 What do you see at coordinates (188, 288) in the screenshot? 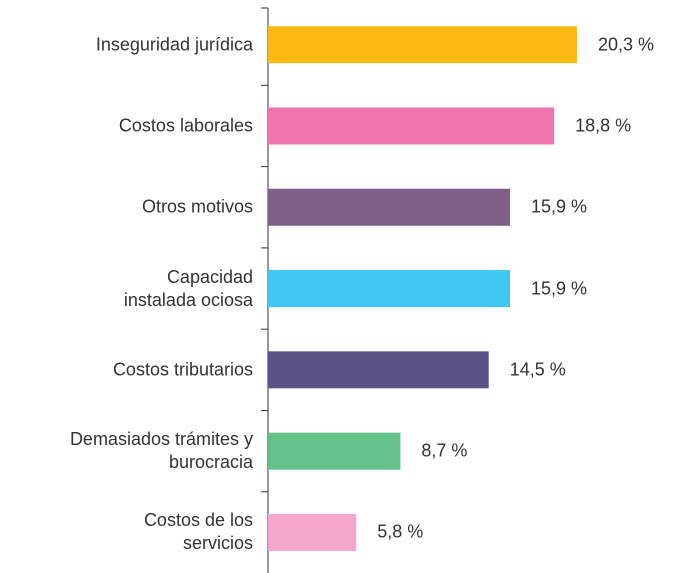
I see `category-label: Capacidad instalada ociosa` at bounding box center [188, 288].